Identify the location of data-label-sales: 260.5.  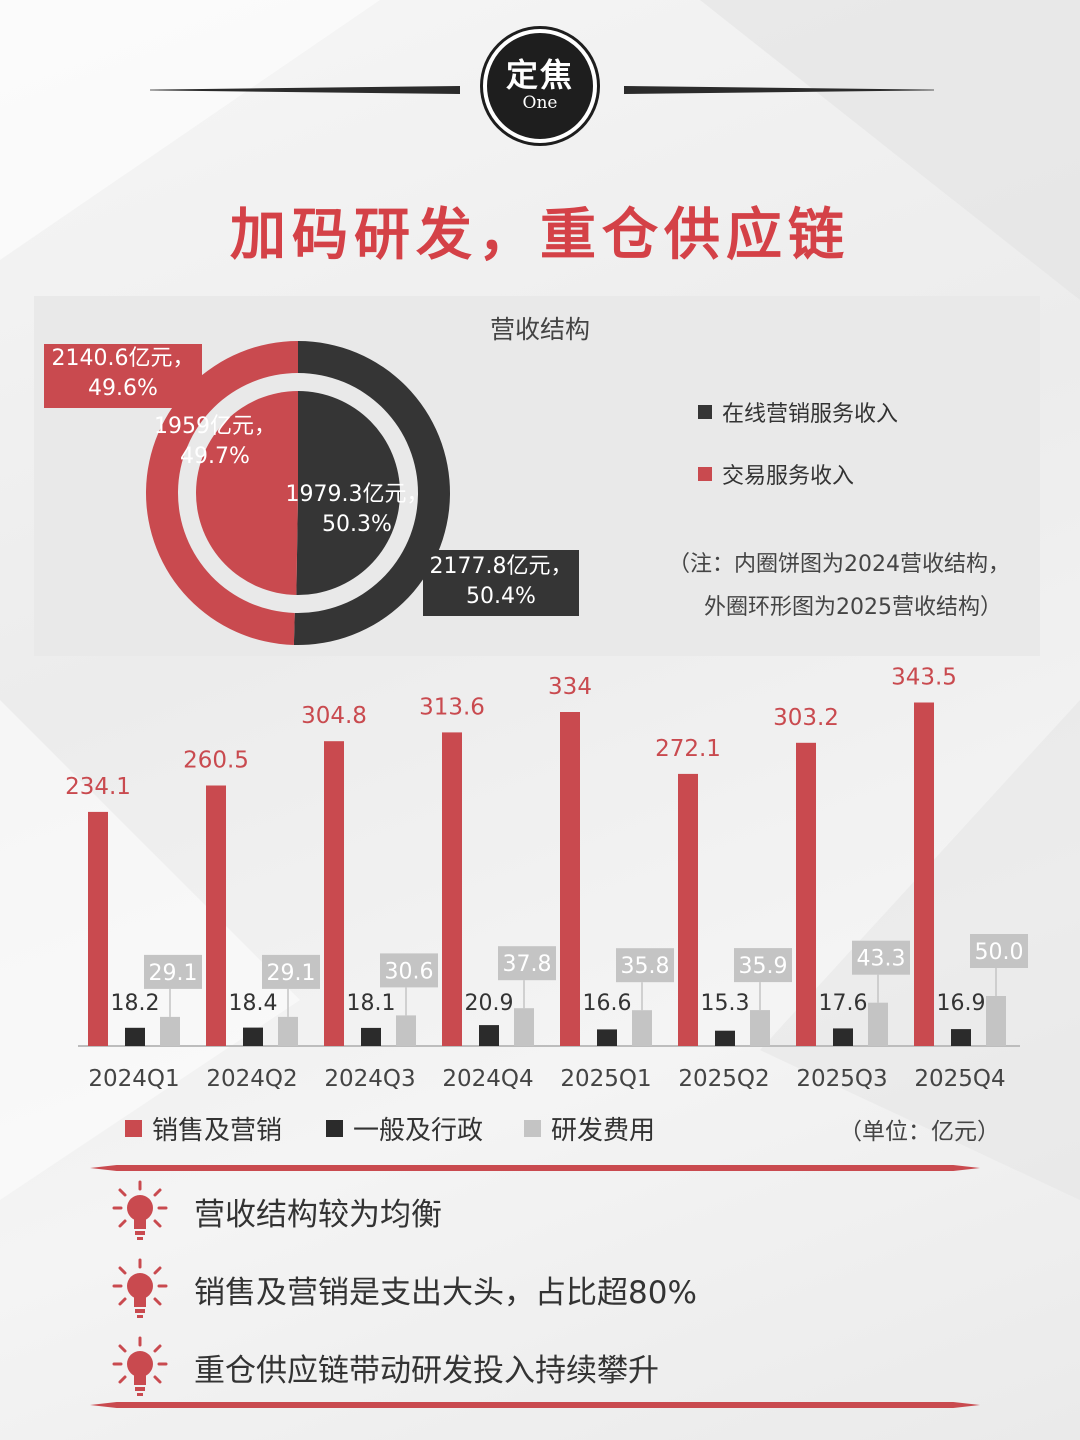
(216, 761).